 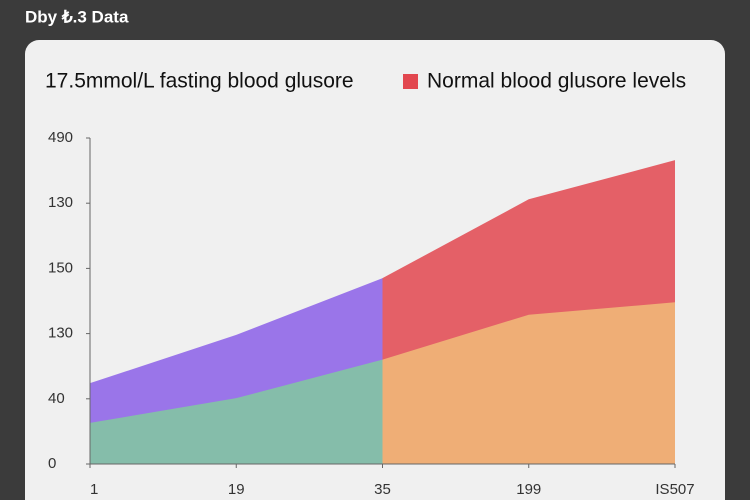 I want to click on y-tick-label: 0, so click(x=52, y=463).